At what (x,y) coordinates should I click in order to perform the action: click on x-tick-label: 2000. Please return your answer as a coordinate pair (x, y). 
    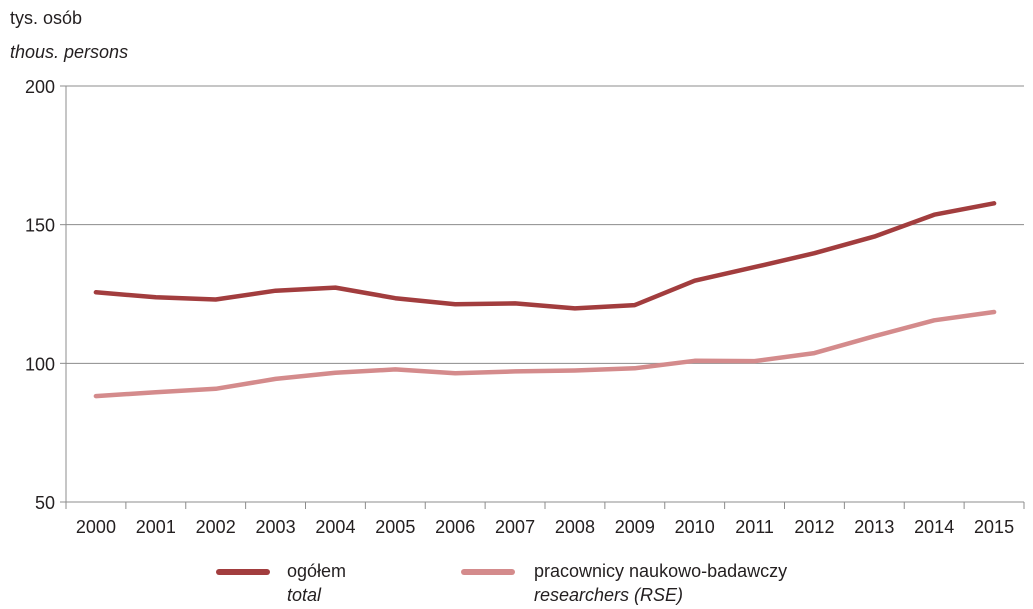
    Looking at the image, I should click on (96, 527).